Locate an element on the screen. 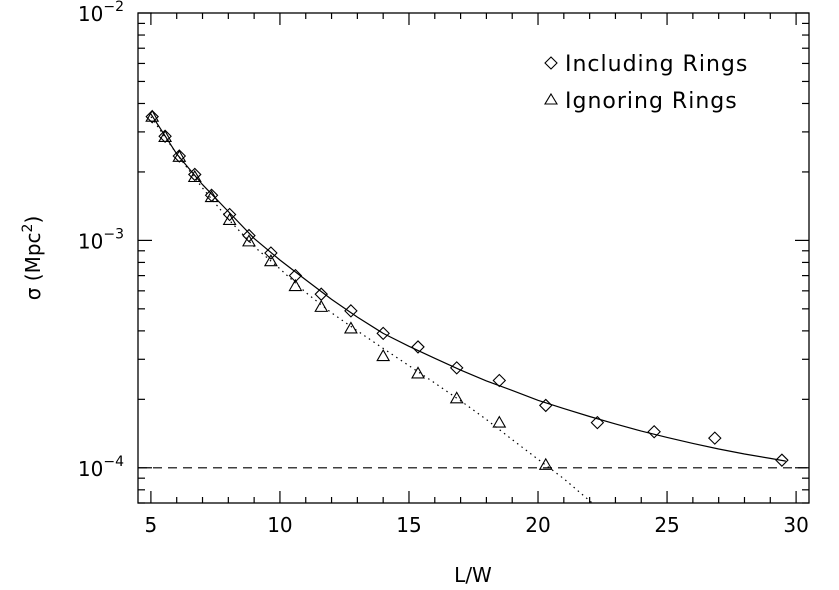 This screenshot has height=590, width=839. legend-label-ignoring-rings: Ignoring Rings is located at coordinates (651, 101).